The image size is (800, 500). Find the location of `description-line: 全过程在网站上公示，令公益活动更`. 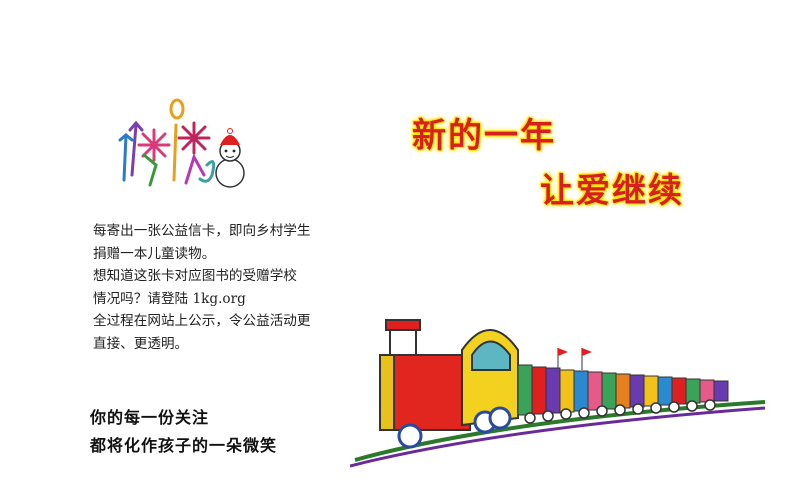

description-line: 全过程在网站上公示，令公益活动更 is located at coordinates (202, 321).